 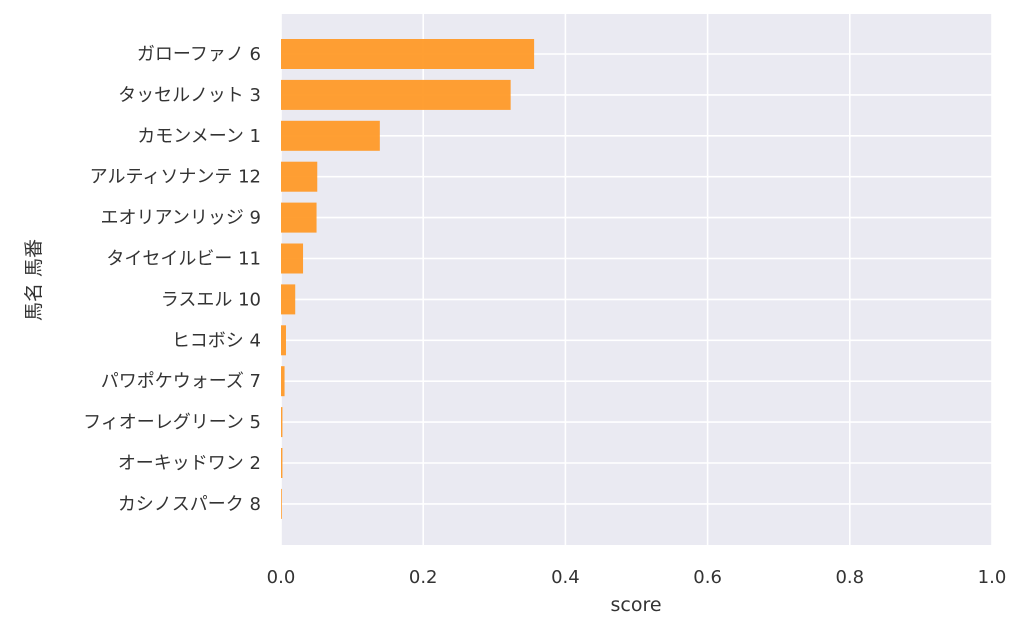 What do you see at coordinates (189, 504) in the screenshot?
I see `y-tick-label: カシノスパーク 8` at bounding box center [189, 504].